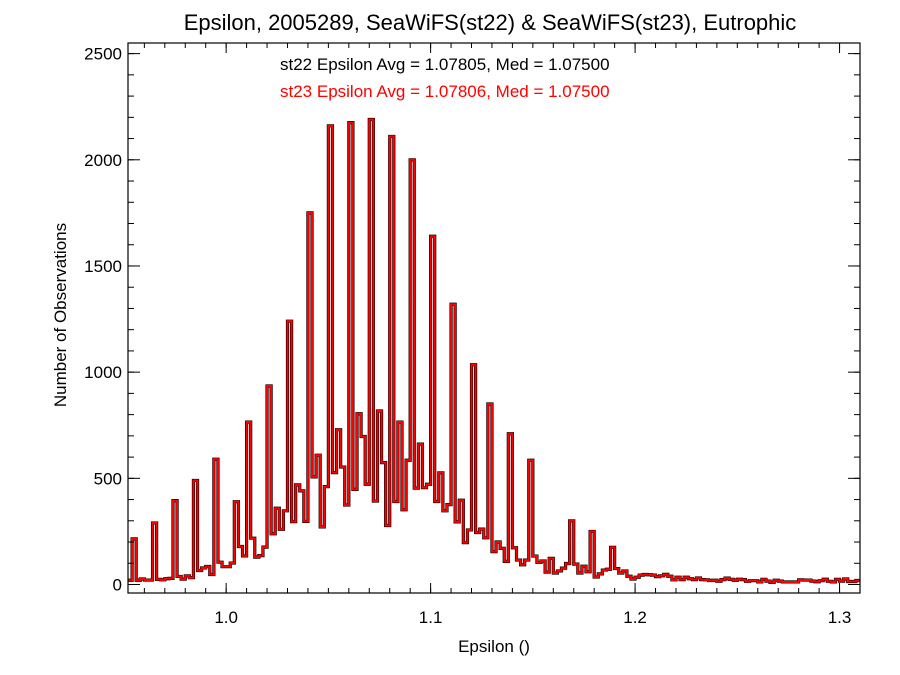 The width and height of the screenshot is (900, 675). Describe the element at coordinates (226, 617) in the screenshot. I see `x-tick-label: 1.0` at that location.